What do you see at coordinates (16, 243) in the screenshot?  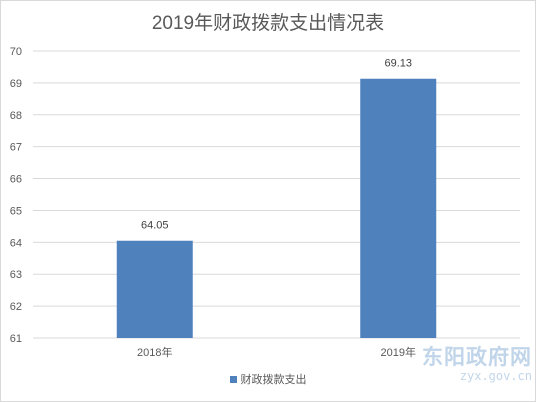 I see `y-tick-label: 64` at bounding box center [16, 243].